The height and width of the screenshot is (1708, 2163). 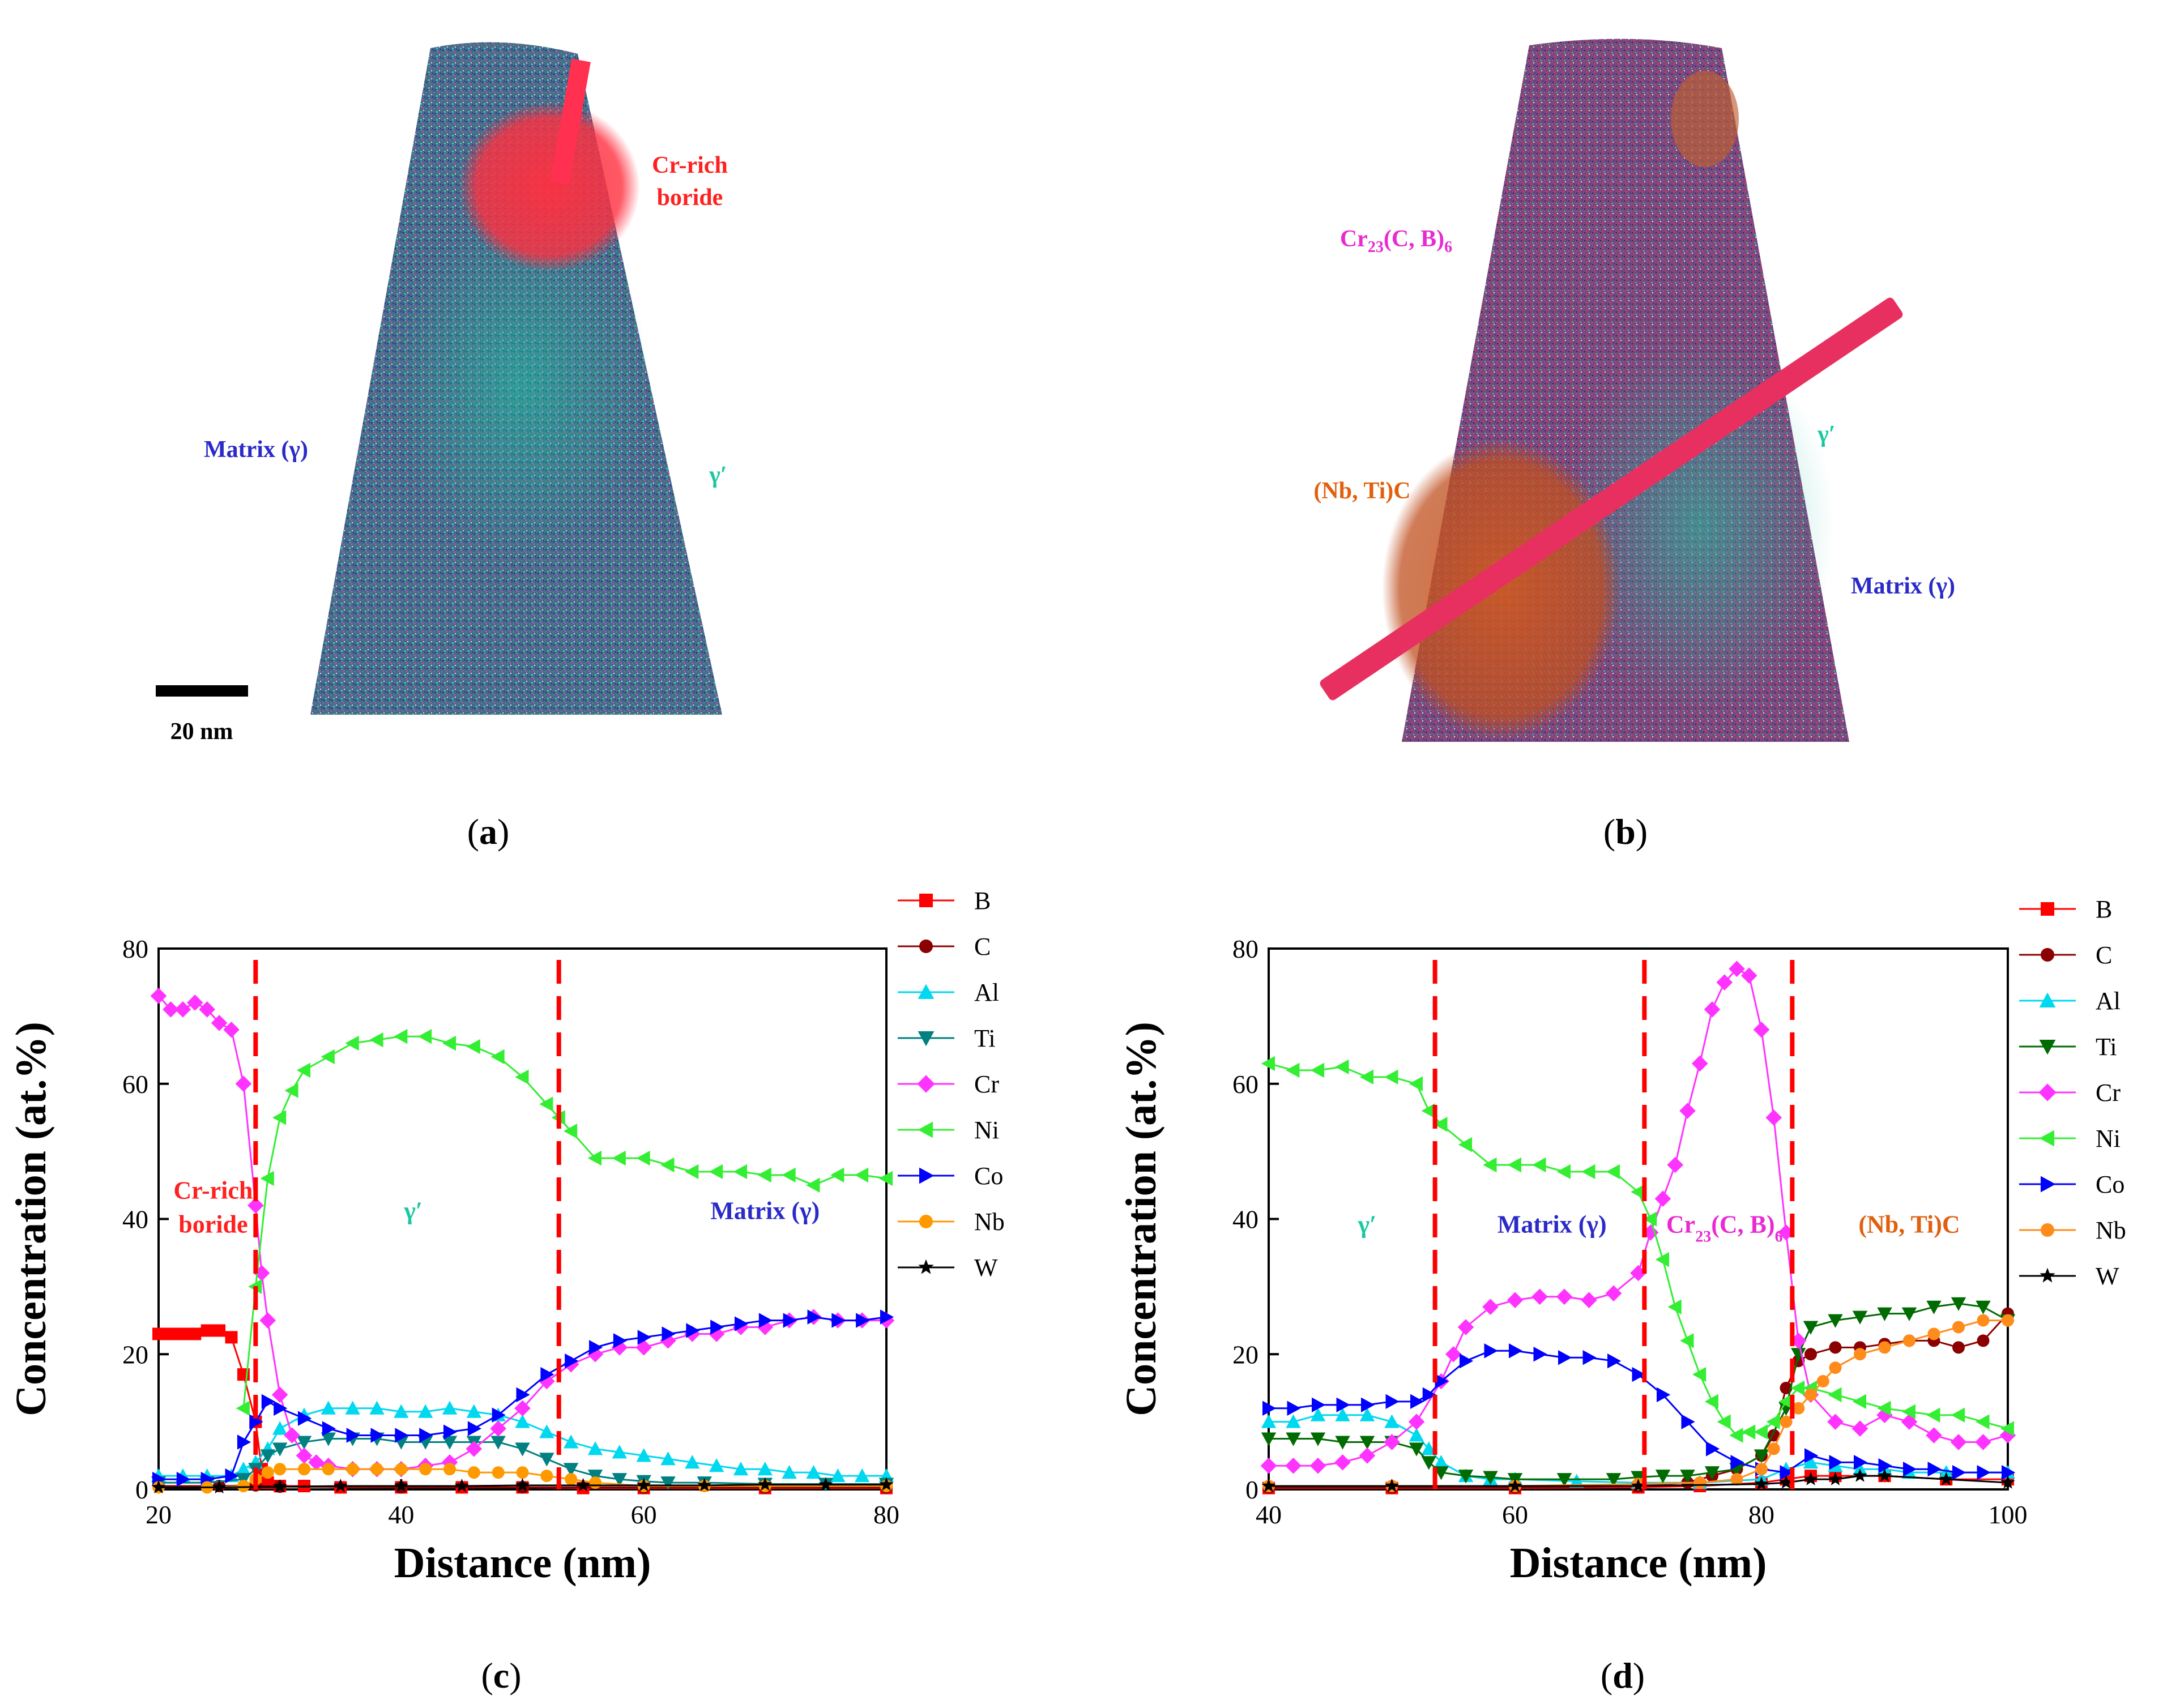 I want to click on legend-label: C, so click(x=982, y=946).